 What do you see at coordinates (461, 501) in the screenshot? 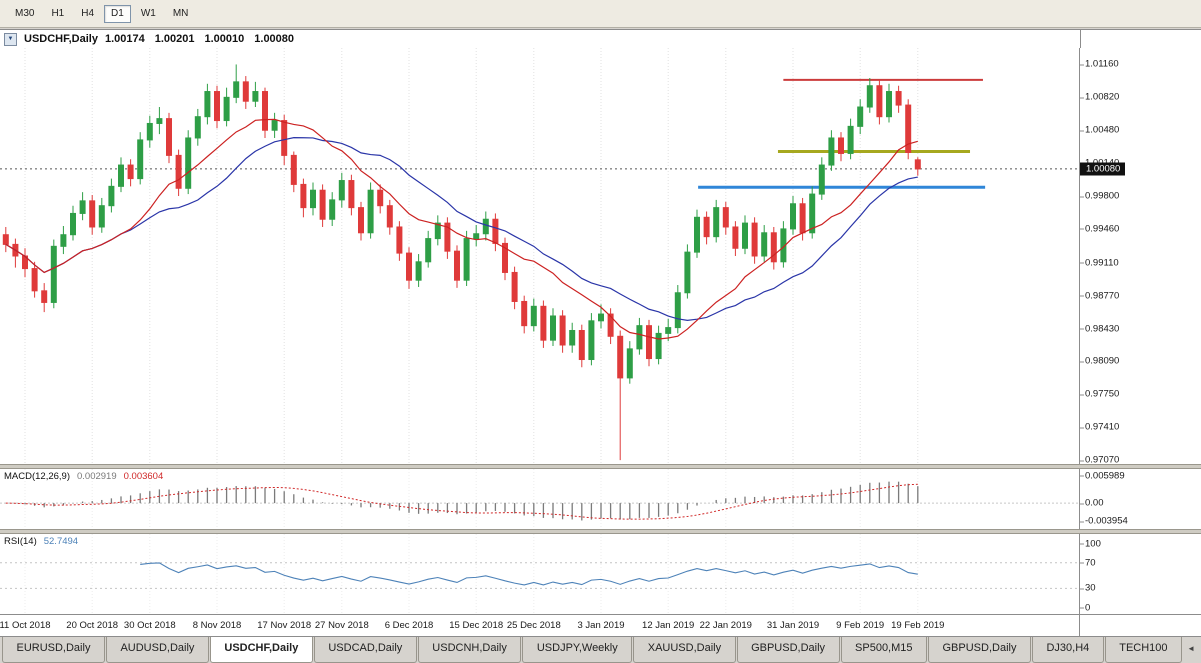
I see `macd-signal-line` at bounding box center [461, 501].